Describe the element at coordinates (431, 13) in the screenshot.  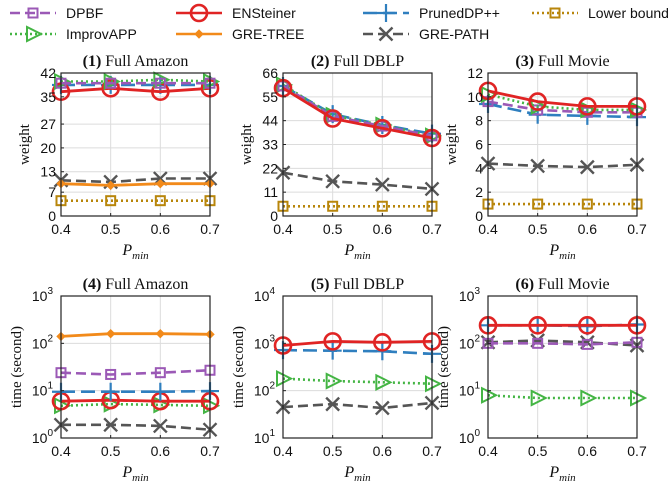
I see `legend-item-pdp: PrunedDP++` at that location.